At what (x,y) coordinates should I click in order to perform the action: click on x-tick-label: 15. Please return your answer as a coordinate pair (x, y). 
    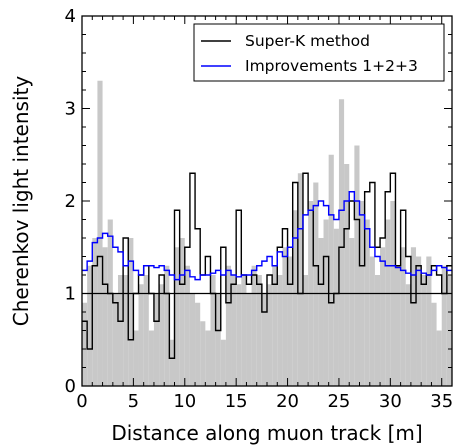
    Looking at the image, I should click on (236, 401).